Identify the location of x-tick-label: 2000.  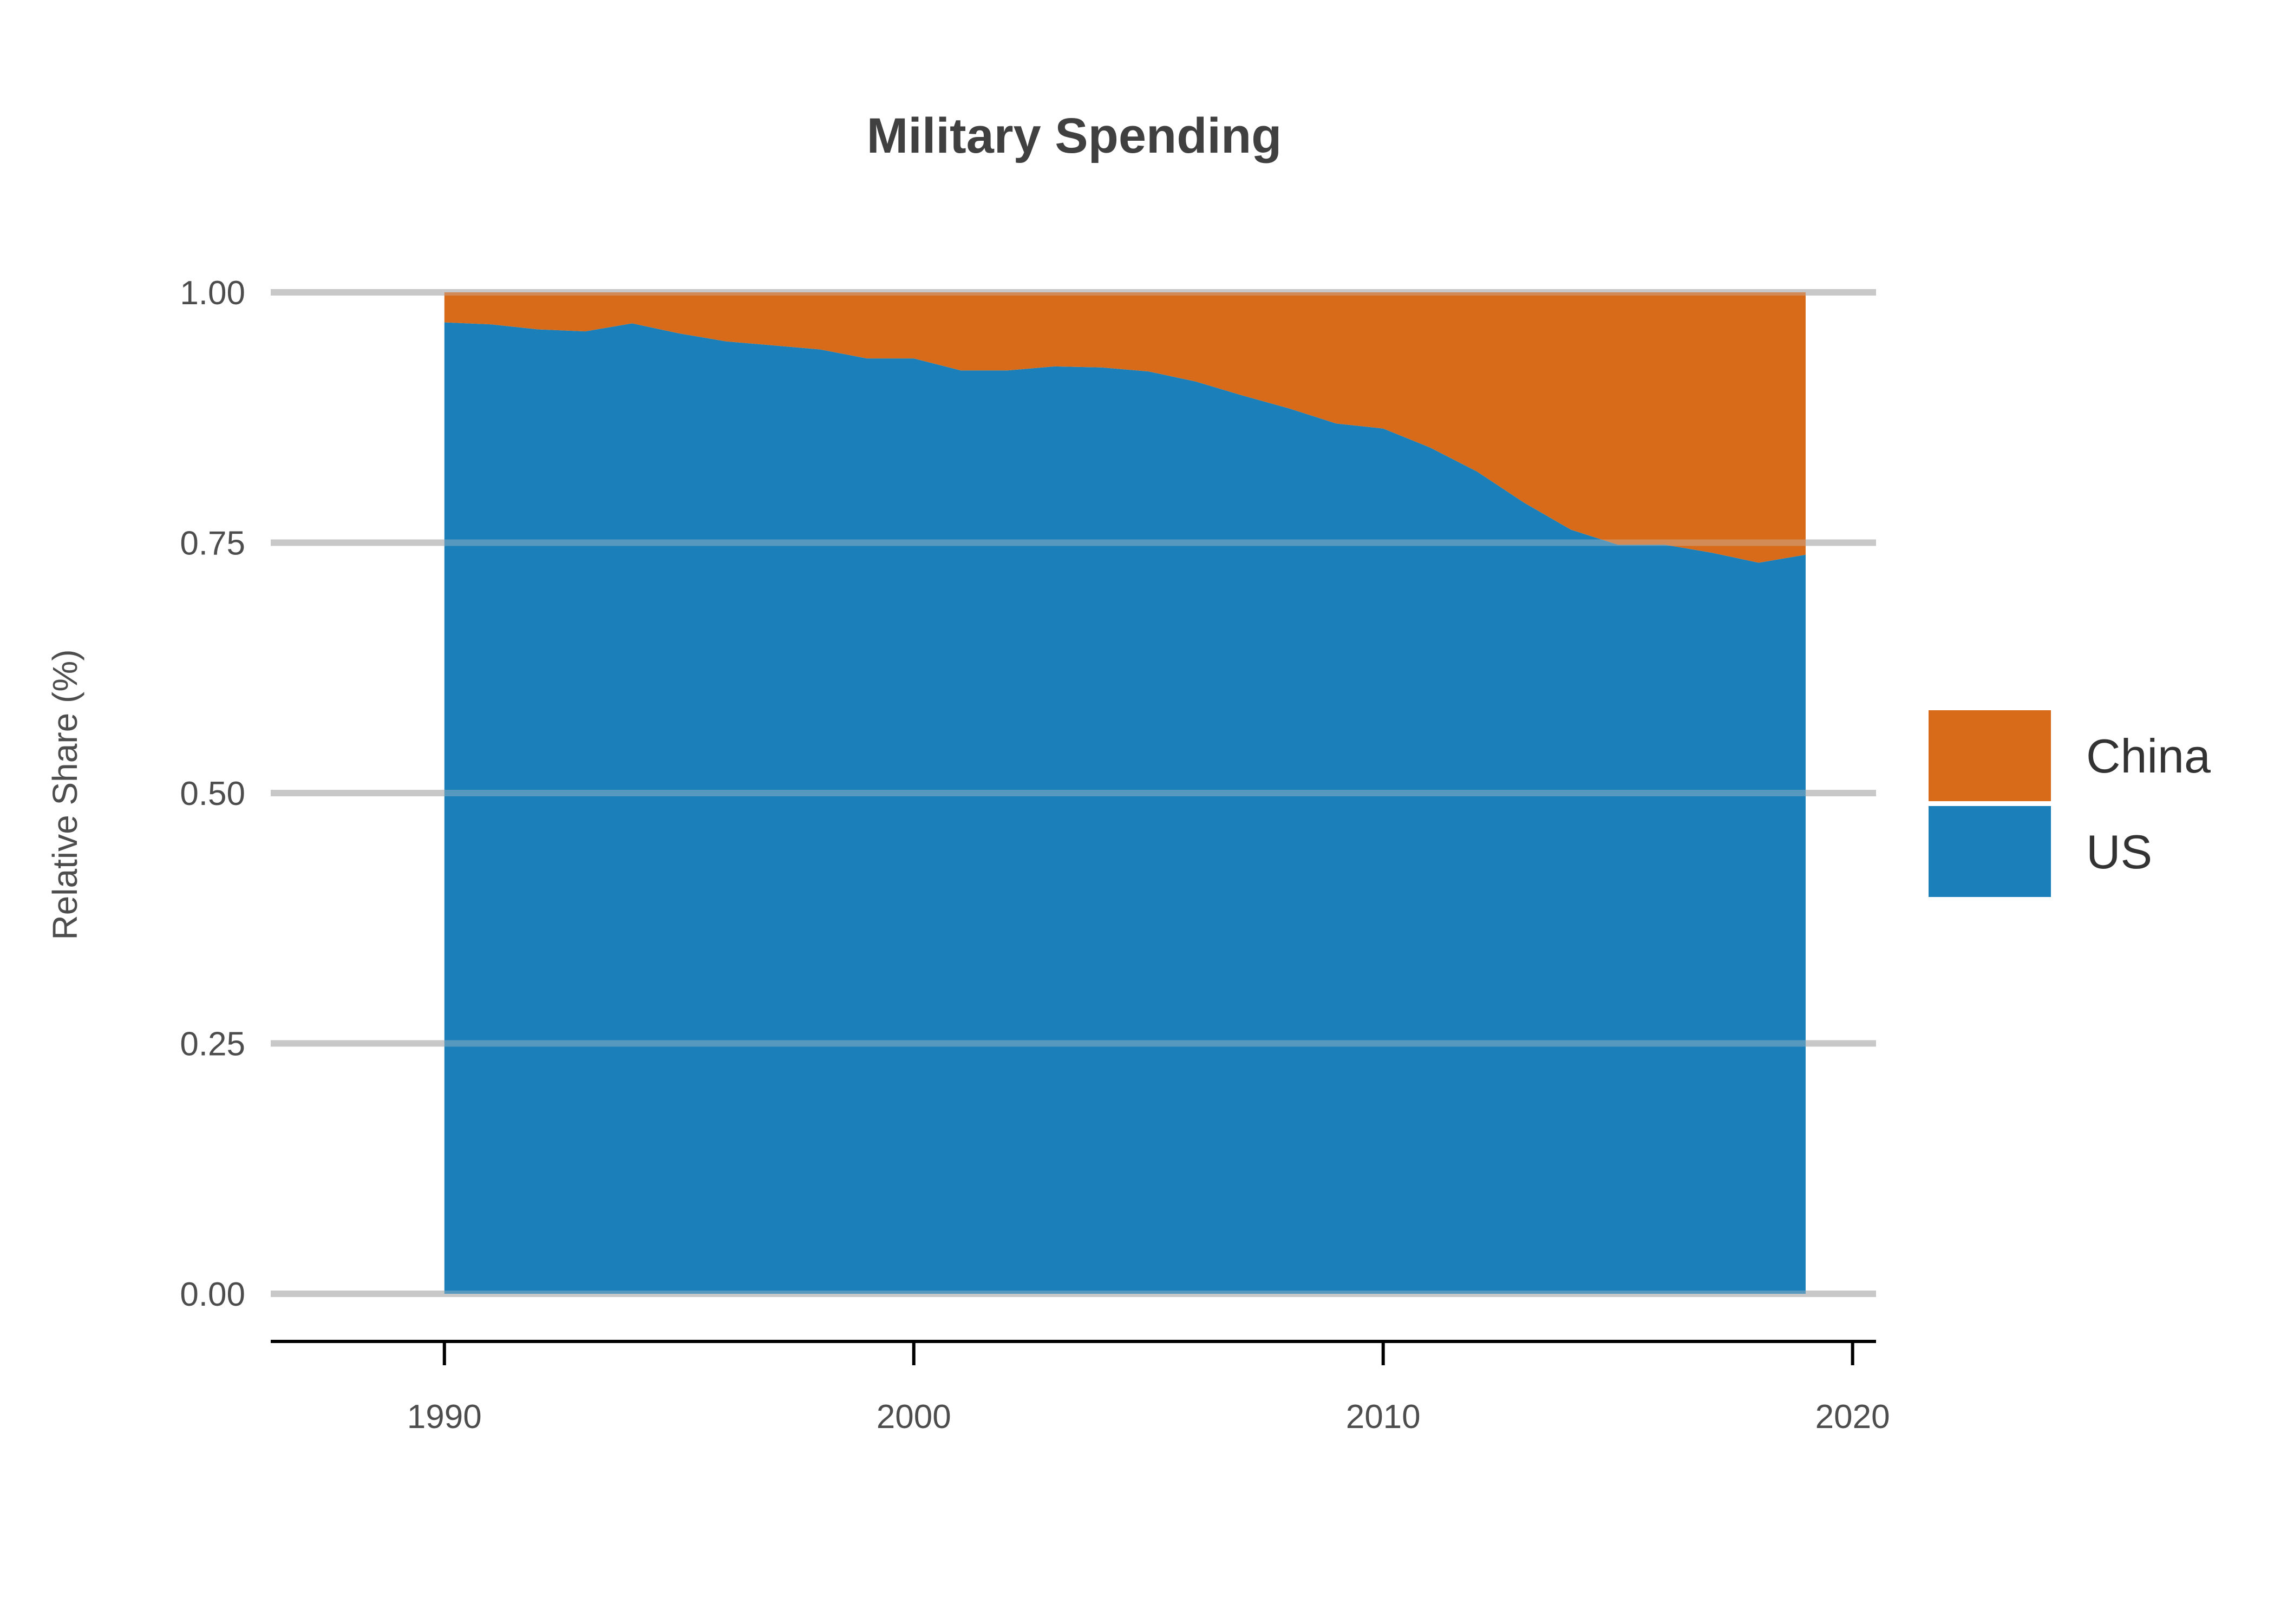
(914, 1417).